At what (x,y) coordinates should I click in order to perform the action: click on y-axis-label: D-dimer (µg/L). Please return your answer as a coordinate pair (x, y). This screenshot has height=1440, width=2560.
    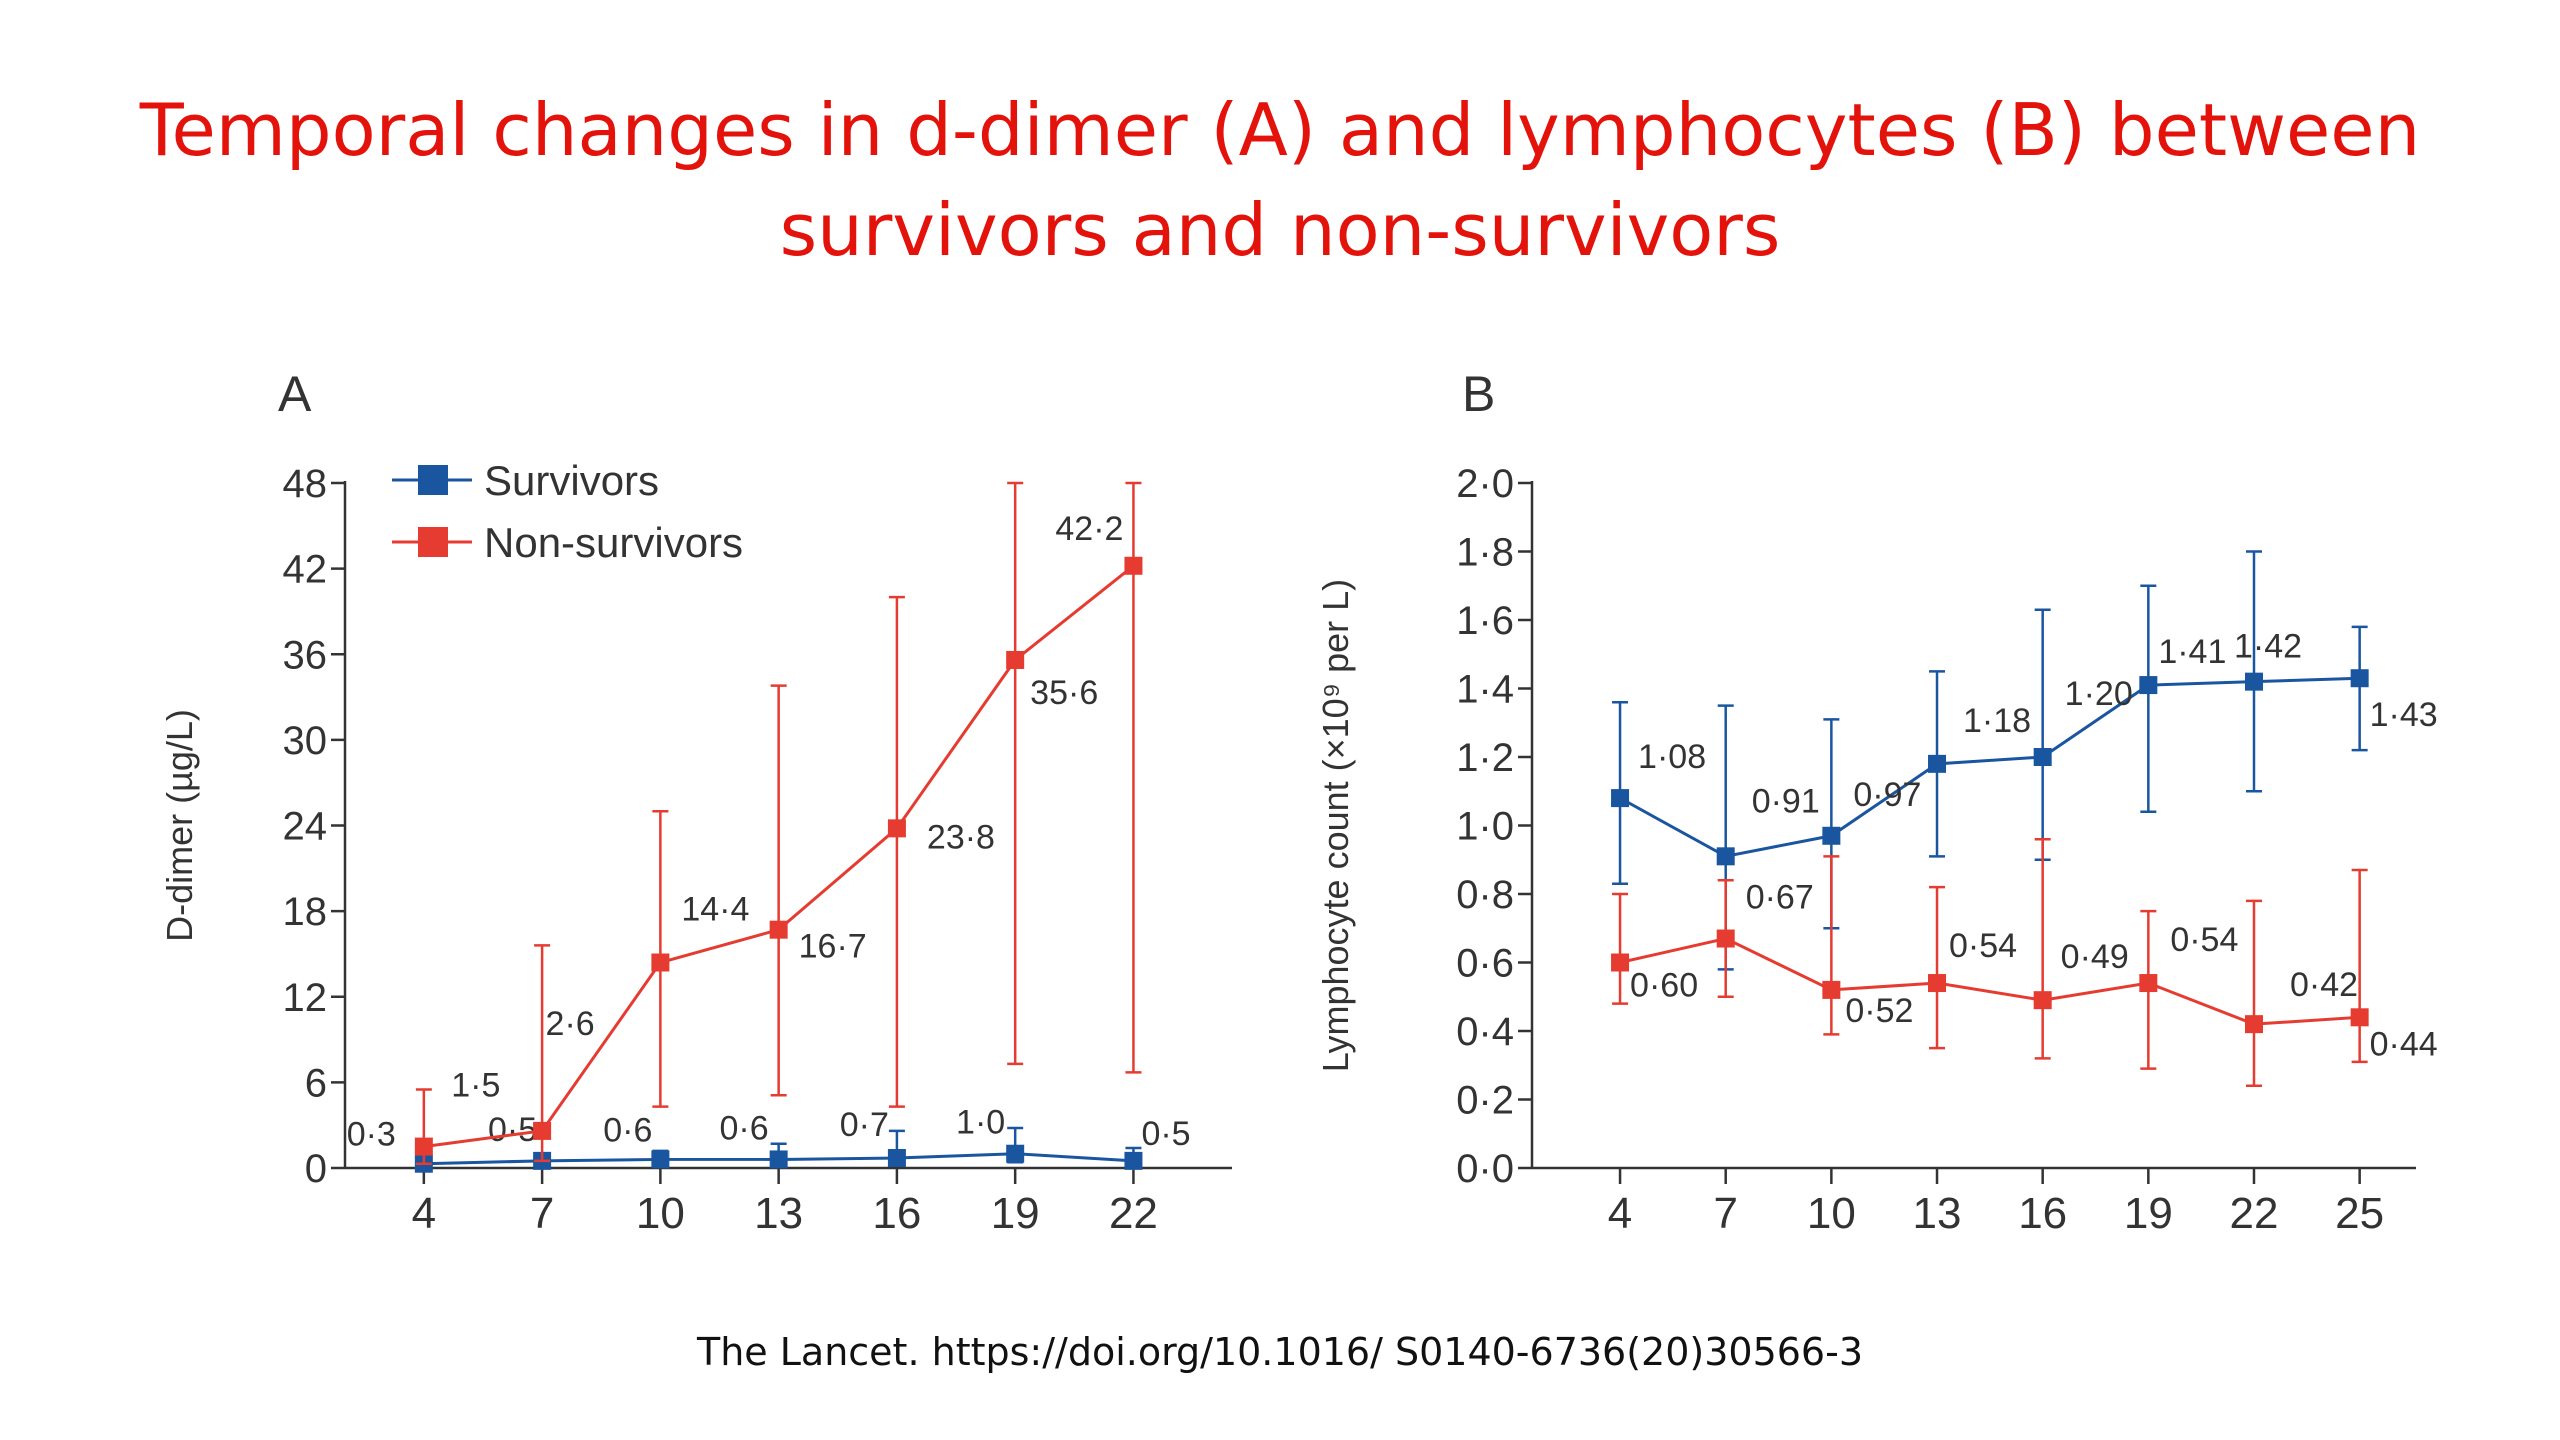
    Looking at the image, I should click on (179, 825).